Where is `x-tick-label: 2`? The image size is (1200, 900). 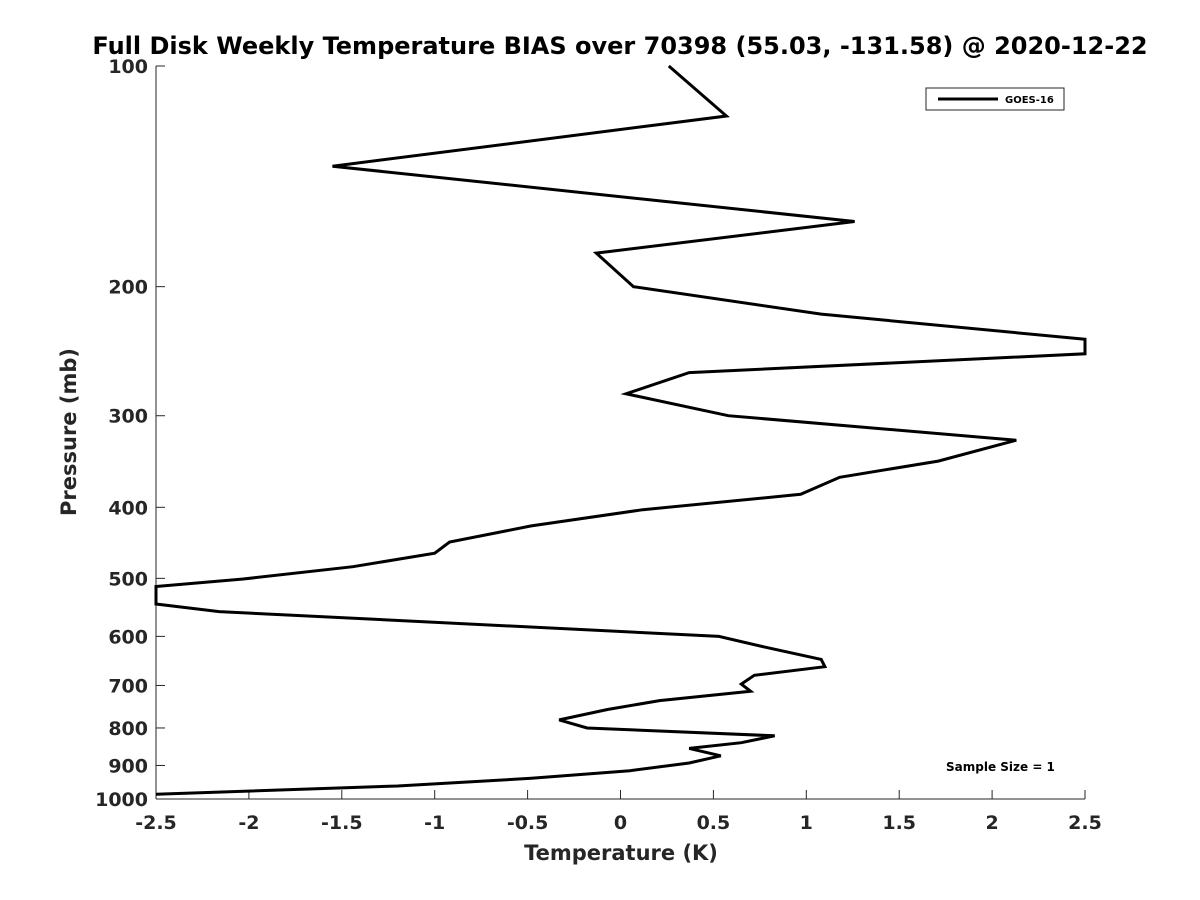 x-tick-label: 2 is located at coordinates (991, 823).